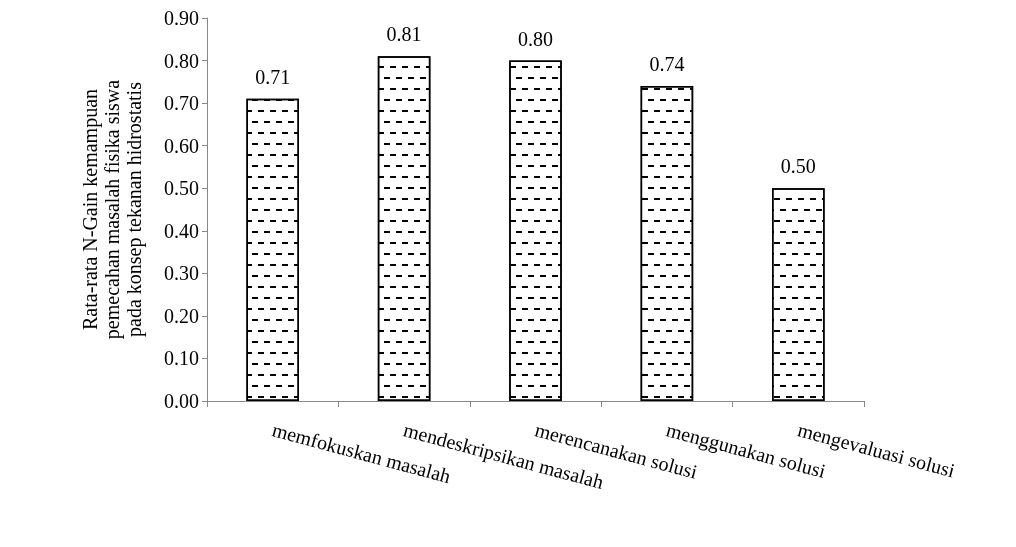 The height and width of the screenshot is (547, 1016). What do you see at coordinates (112, 209) in the screenshot?
I see `y-axis-title: Rata-rata N-Gain kemampuan pemecahan masalah fisika siswa pada konsep tekanan hidrostatis` at bounding box center [112, 209].